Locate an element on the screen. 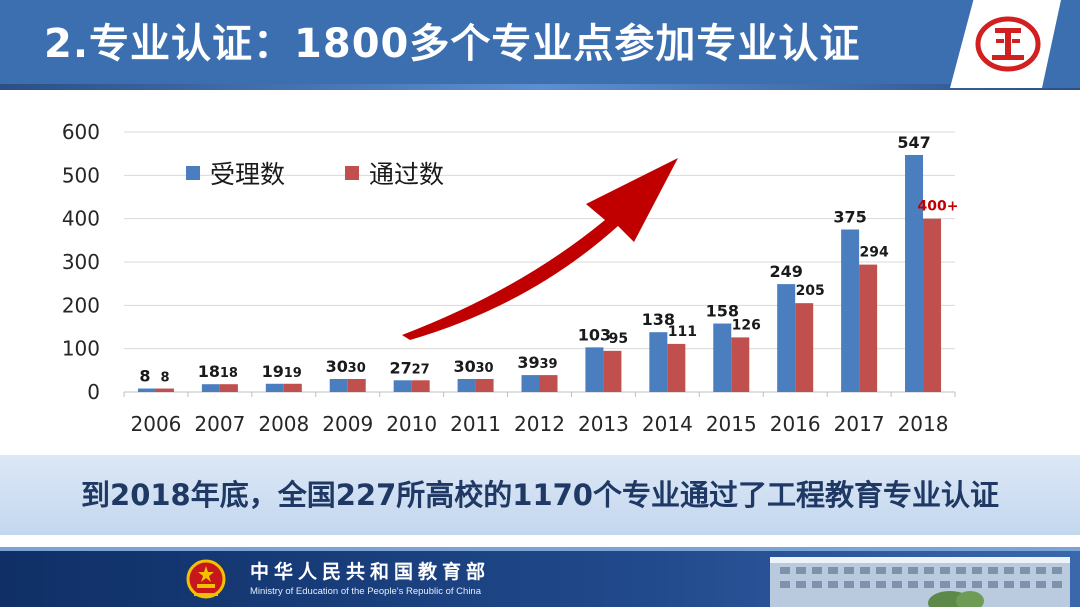 The image size is (1080, 607). header-stripe is located at coordinates (540, 87).